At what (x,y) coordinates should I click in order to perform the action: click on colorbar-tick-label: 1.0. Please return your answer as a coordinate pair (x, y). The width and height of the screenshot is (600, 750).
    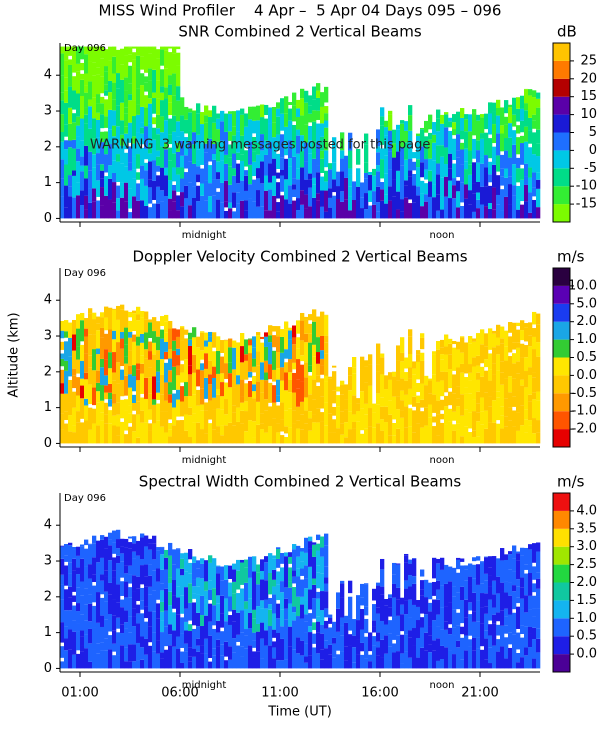
    Looking at the image, I should click on (586, 339).